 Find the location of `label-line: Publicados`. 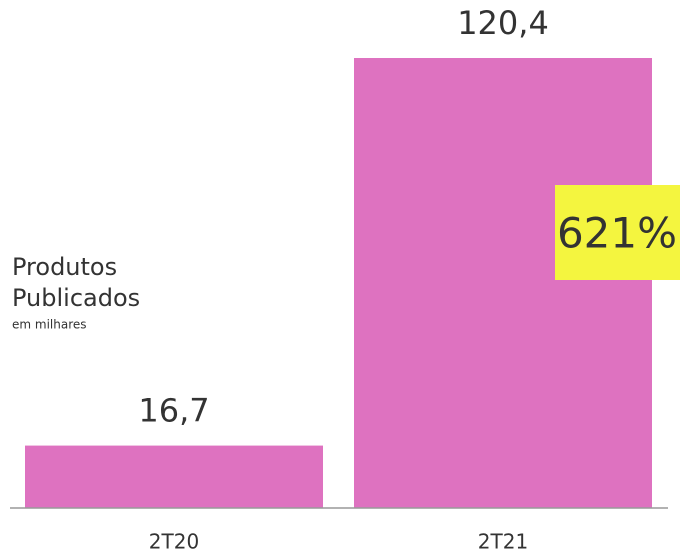

label-line: Publicados is located at coordinates (76, 298).